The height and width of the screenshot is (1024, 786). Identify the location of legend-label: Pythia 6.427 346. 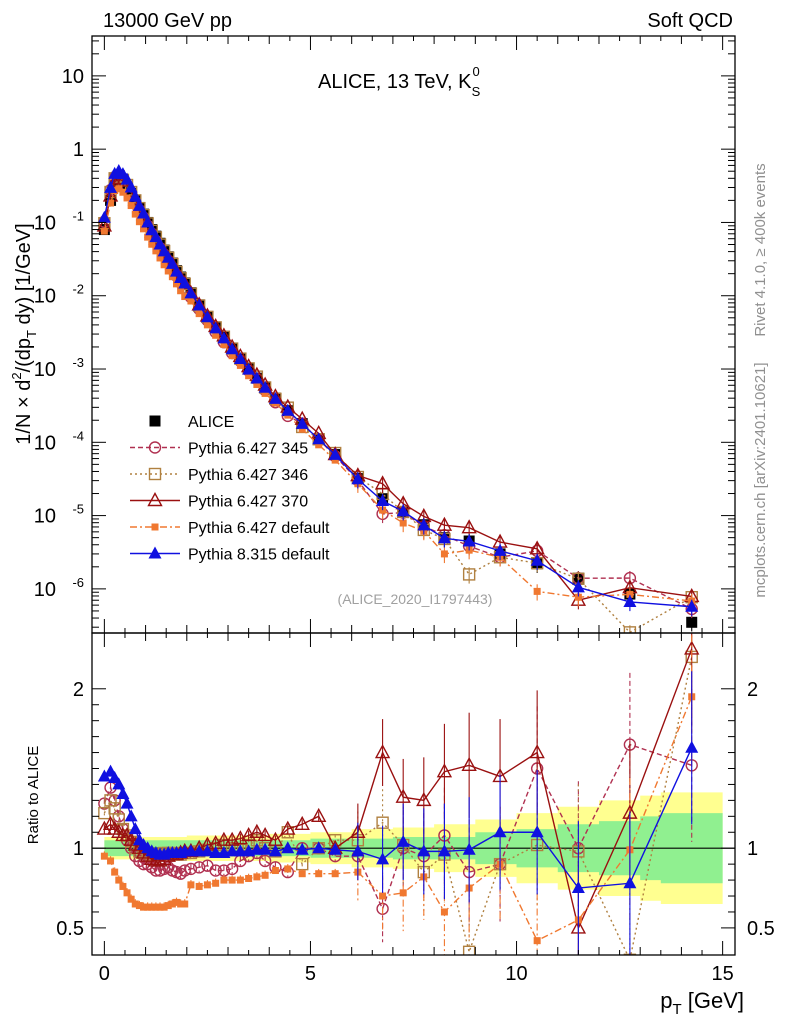
(248, 475).